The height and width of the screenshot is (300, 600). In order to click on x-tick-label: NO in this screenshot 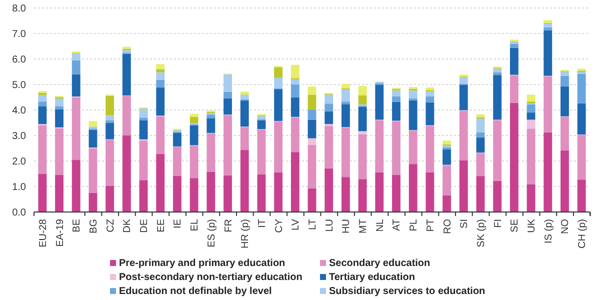, I will do `click(566, 226)`.